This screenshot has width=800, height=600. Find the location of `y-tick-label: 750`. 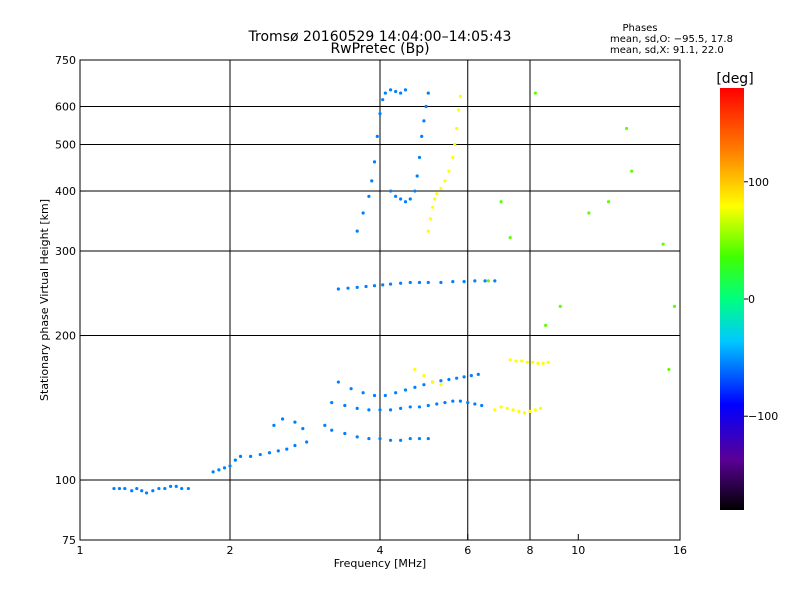

y-tick-label: 750 is located at coordinates (65, 60).